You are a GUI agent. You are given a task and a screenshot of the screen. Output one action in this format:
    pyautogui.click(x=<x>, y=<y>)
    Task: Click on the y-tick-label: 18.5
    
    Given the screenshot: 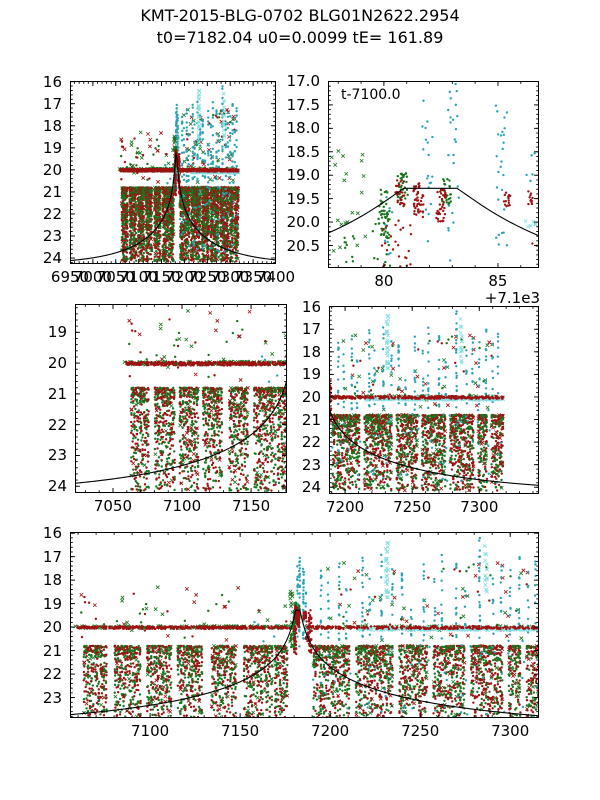 What is the action you would take?
    pyautogui.click(x=303, y=151)
    